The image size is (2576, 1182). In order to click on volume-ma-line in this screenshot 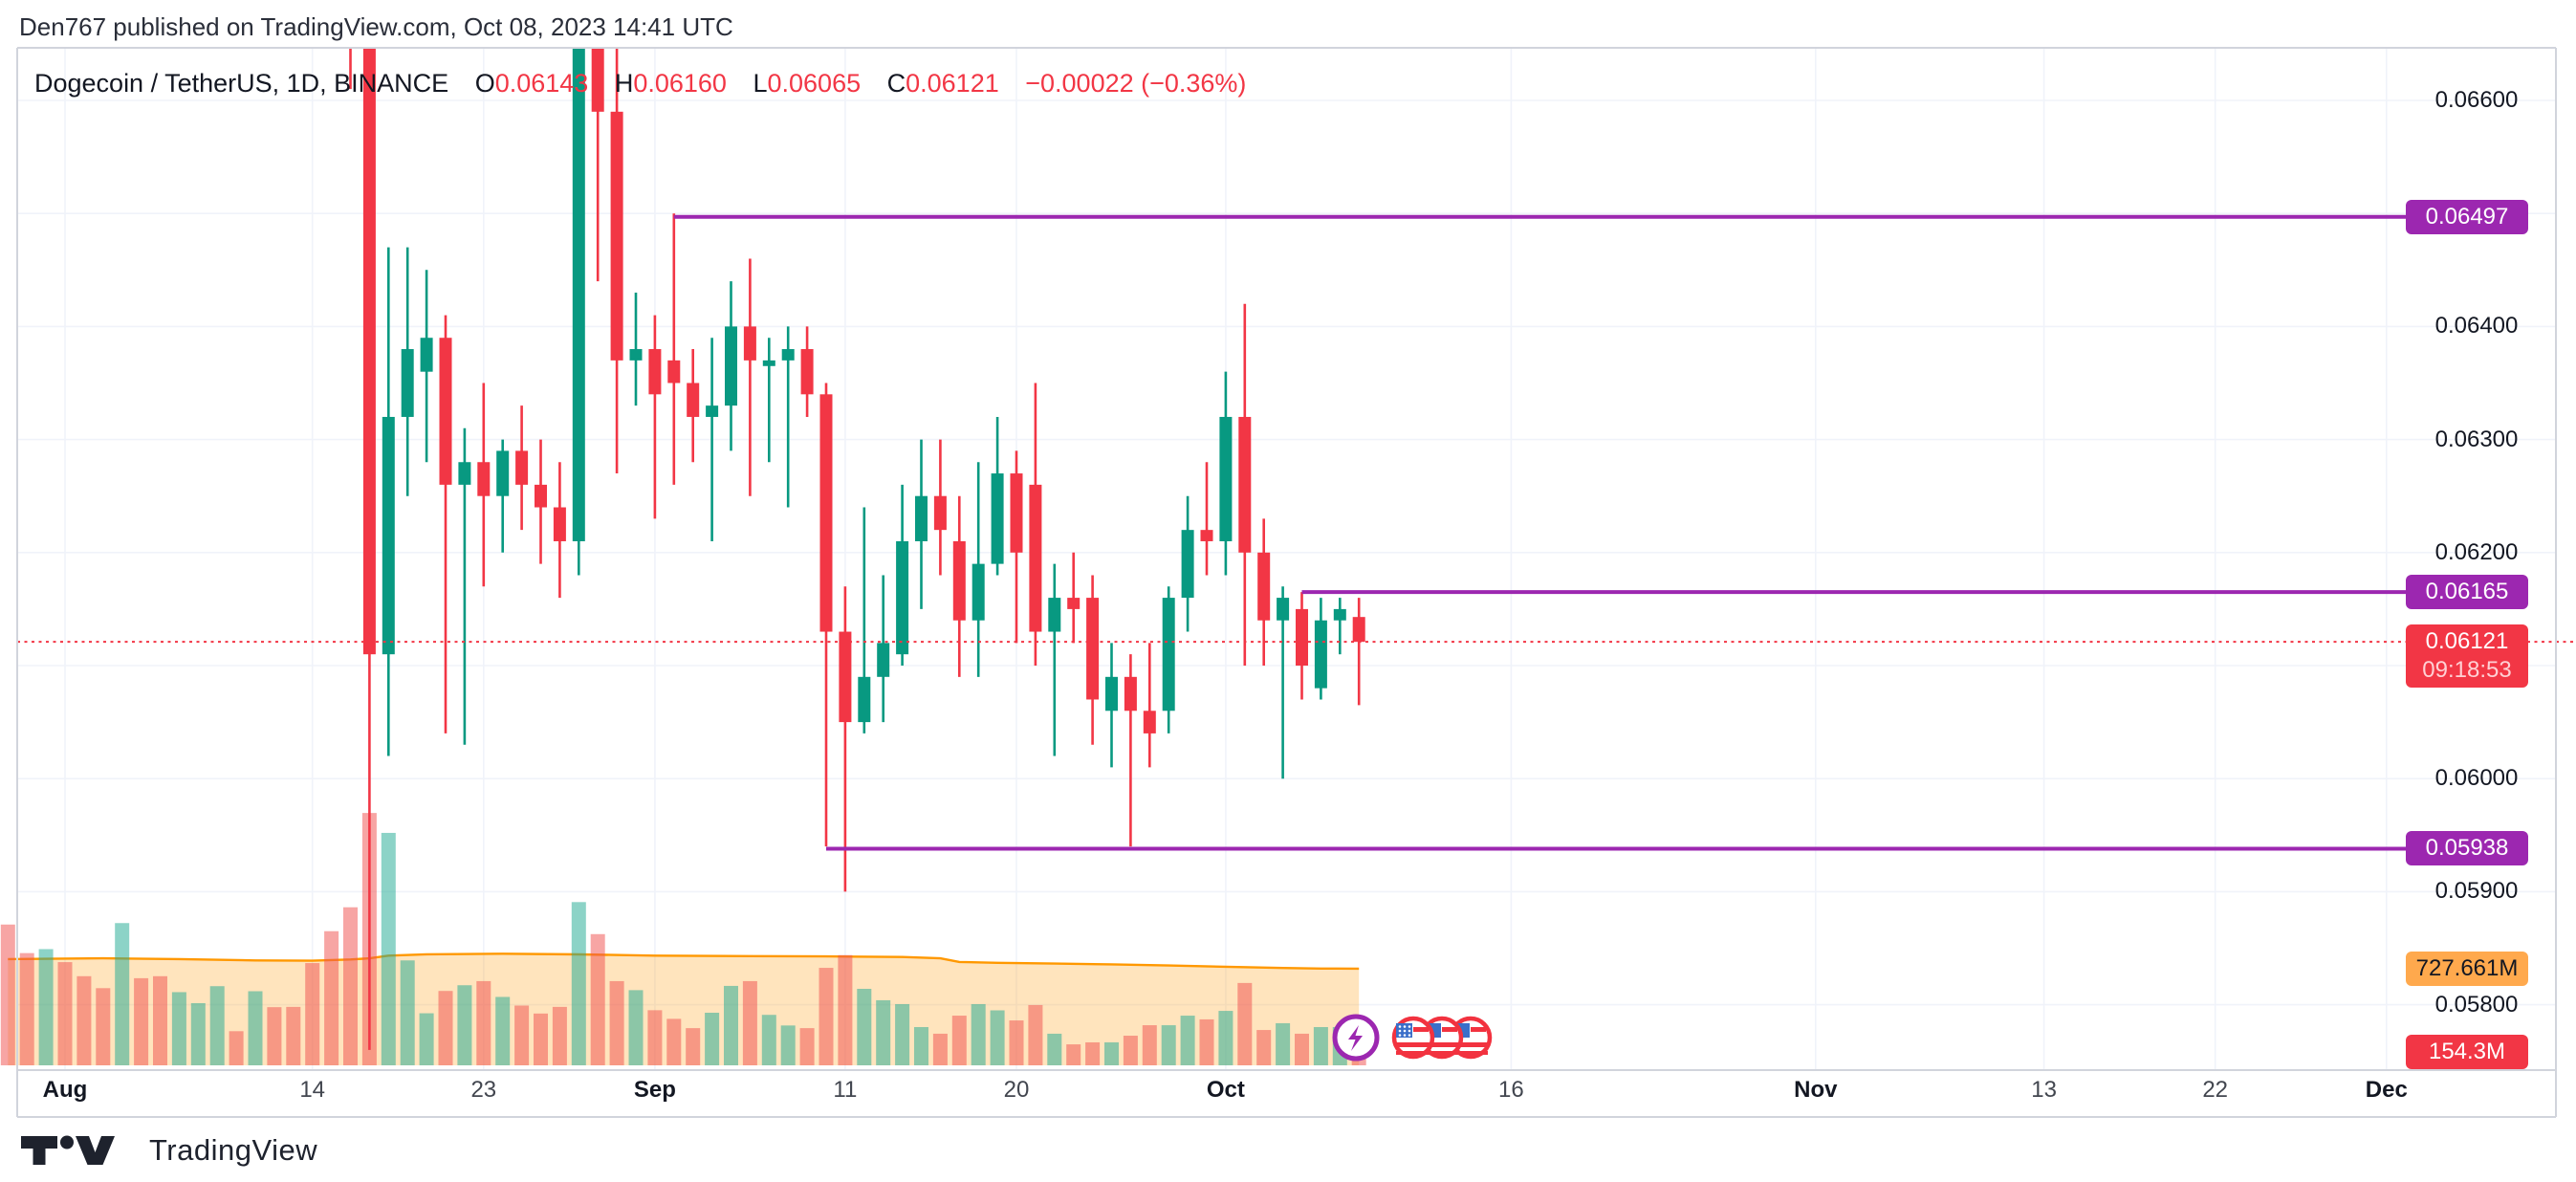, I will do `click(684, 961)`.